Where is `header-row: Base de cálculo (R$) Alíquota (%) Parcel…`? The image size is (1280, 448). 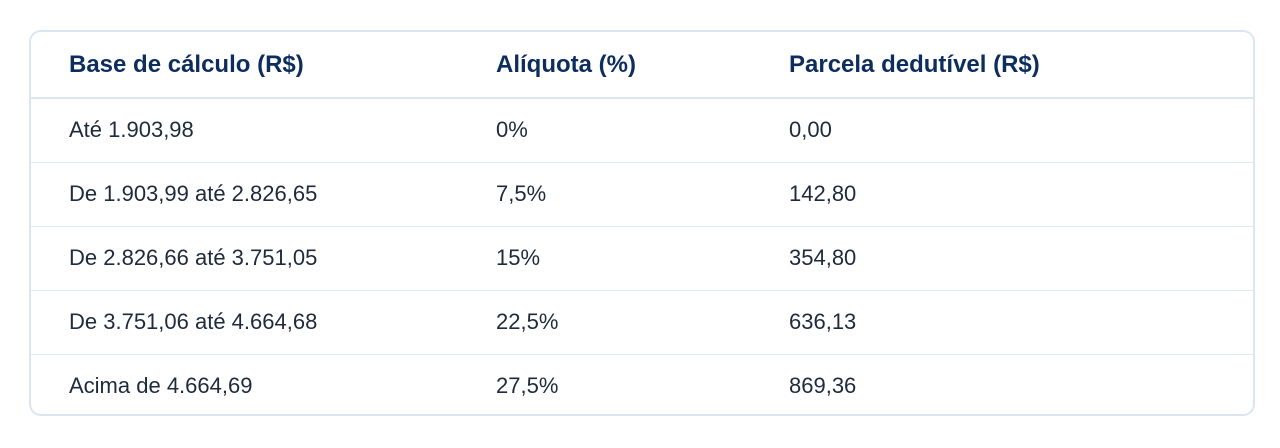 header-row: Base de cálculo (R$) Alíquota (%) Parcel… is located at coordinates (642, 65).